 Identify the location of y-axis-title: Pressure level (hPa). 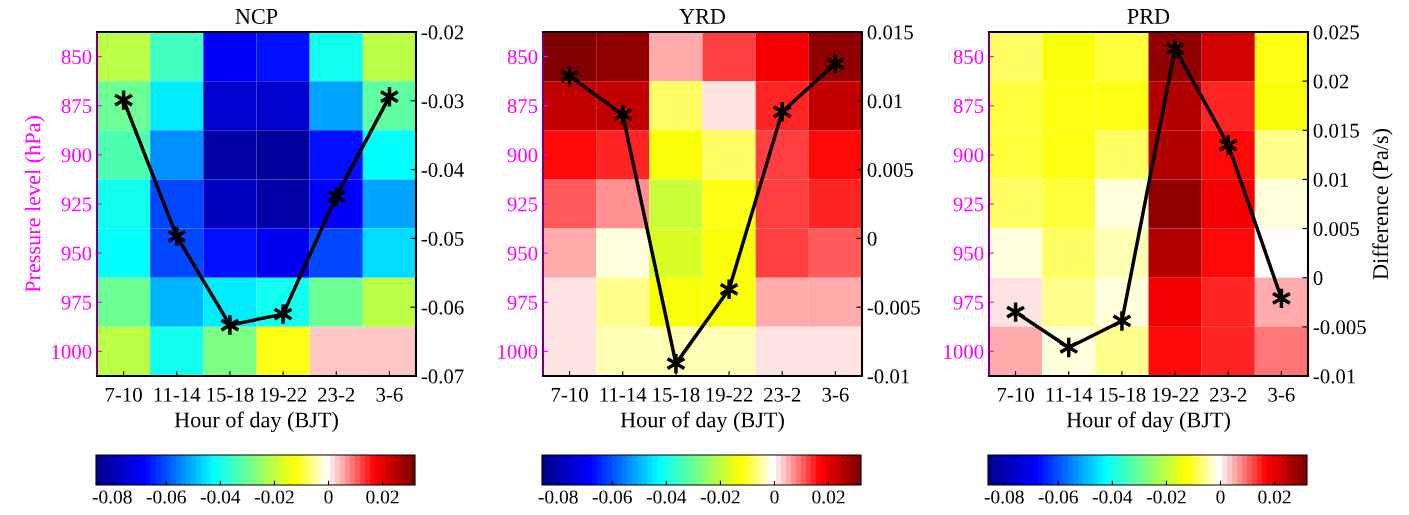
(34, 204).